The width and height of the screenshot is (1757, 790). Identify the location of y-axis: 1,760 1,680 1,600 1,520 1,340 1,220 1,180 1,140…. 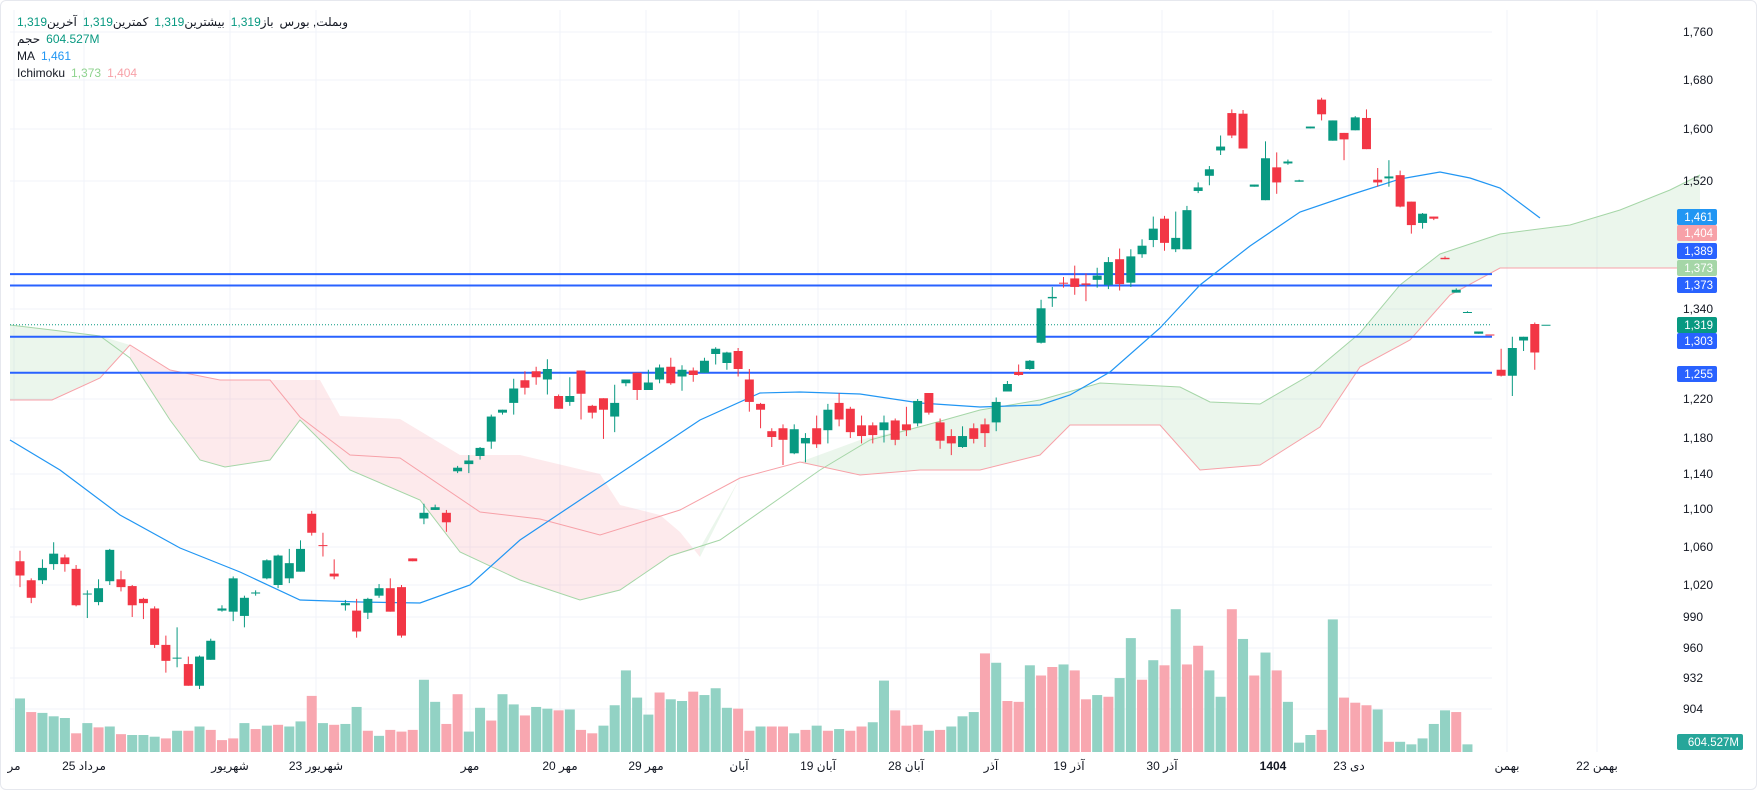
(1698, 370).